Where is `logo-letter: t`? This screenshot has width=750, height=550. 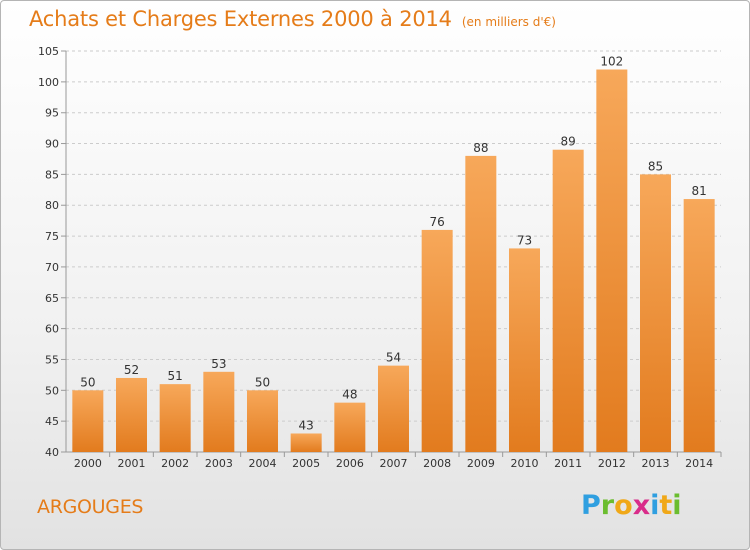 logo-letter: t is located at coordinates (666, 505).